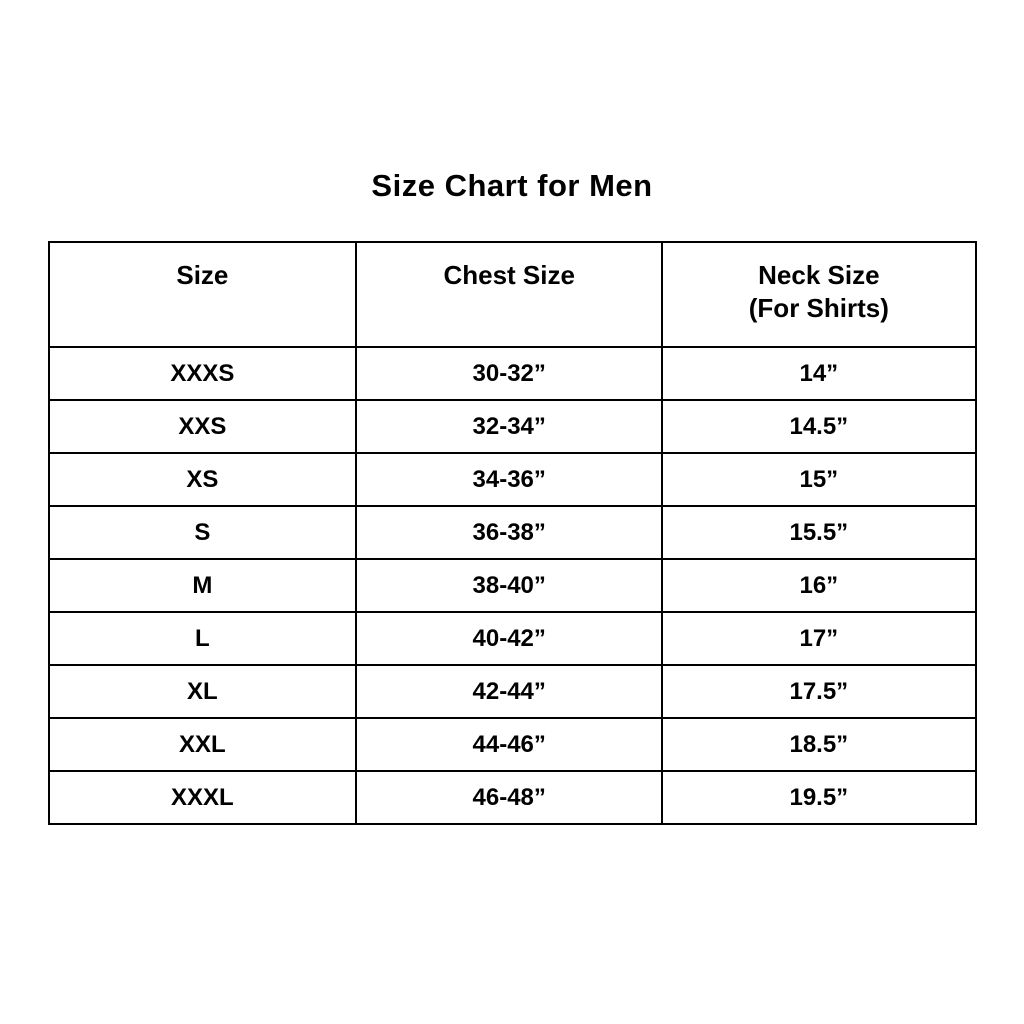 Image resolution: width=1024 pixels, height=1024 pixels. Describe the element at coordinates (202, 638) in the screenshot. I see `size-cell: L` at that location.